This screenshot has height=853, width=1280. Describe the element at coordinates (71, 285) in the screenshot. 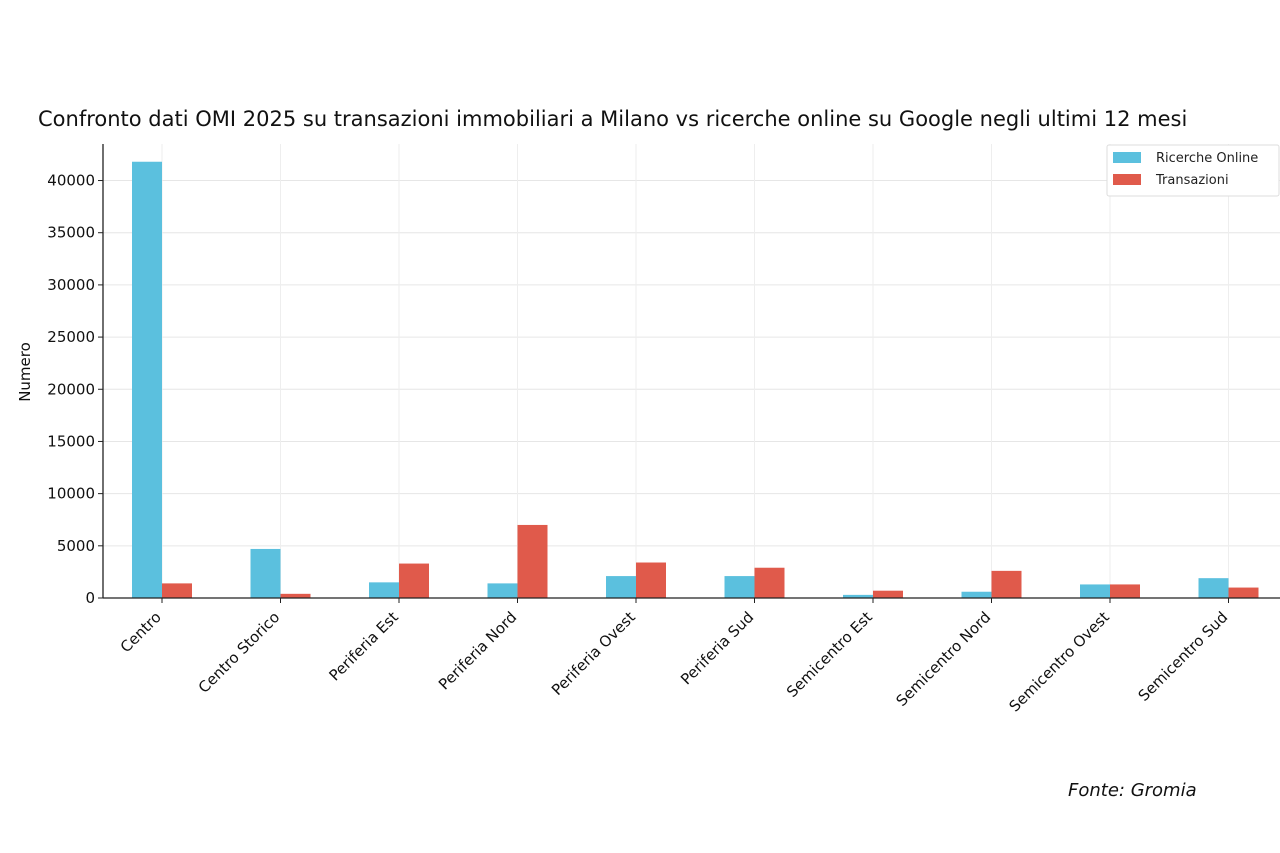

I see `y-tick-label: 30000` at that location.